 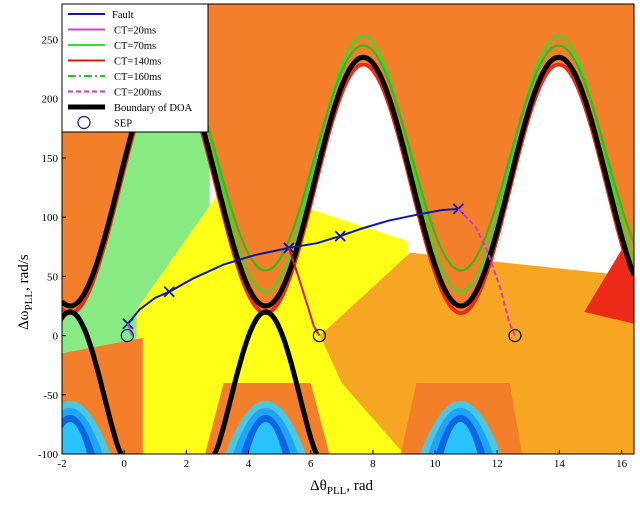 I want to click on x-tick-label: 6, so click(x=311, y=464).